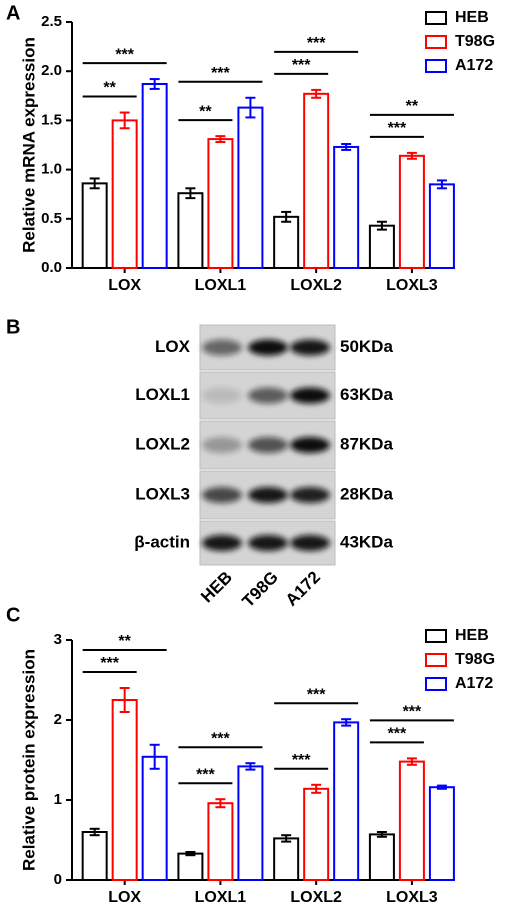 This screenshot has height=914, width=505. I want to click on blot-row-label: LOXL3, so click(162, 493).